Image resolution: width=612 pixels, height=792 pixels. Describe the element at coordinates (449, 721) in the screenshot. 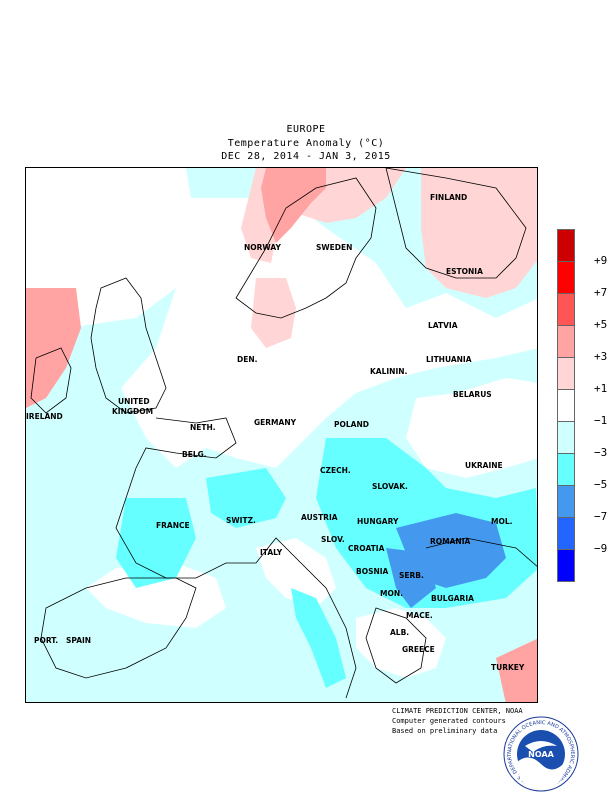

I see `credit-line-2: Computer generated contours` at that location.